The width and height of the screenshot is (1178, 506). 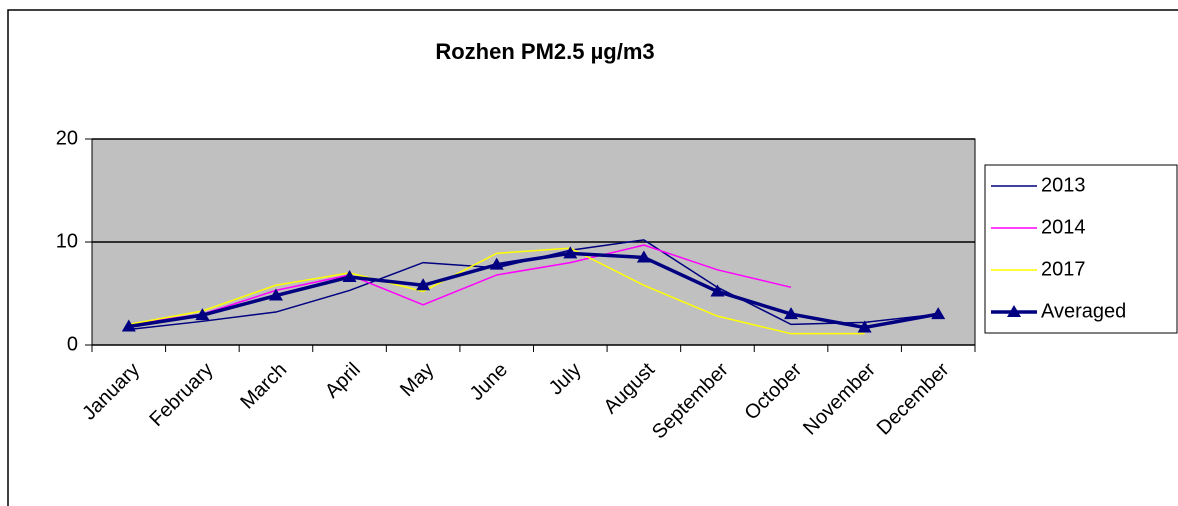 I want to click on legend-label: 2014, so click(x=1063, y=227).